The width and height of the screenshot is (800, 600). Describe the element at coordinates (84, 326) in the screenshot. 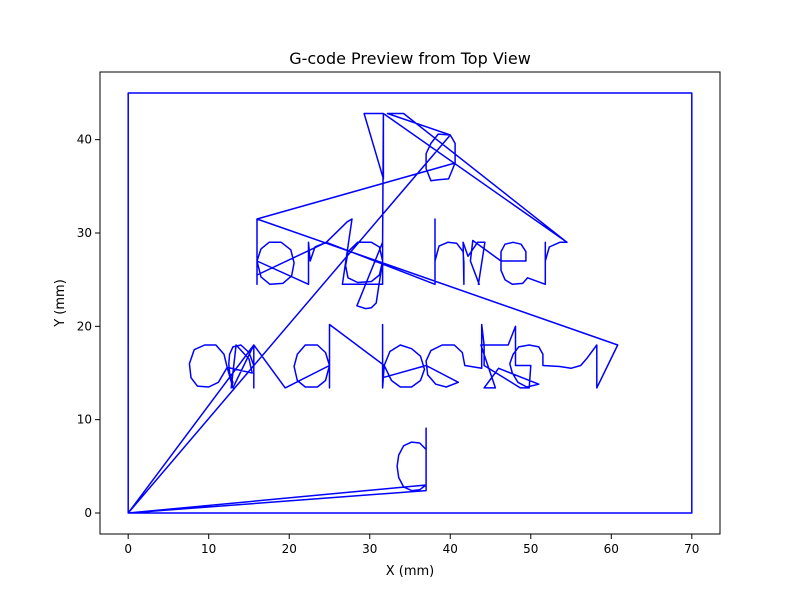

I see `y-tick-label: 20` at that location.